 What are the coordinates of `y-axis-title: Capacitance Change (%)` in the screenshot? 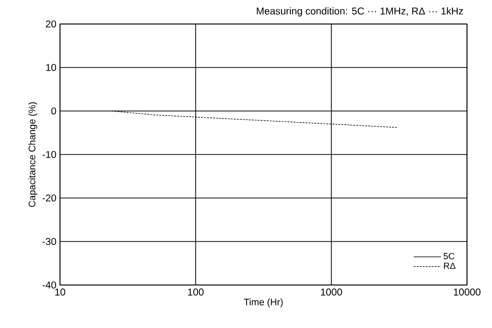 It's located at (33, 154).